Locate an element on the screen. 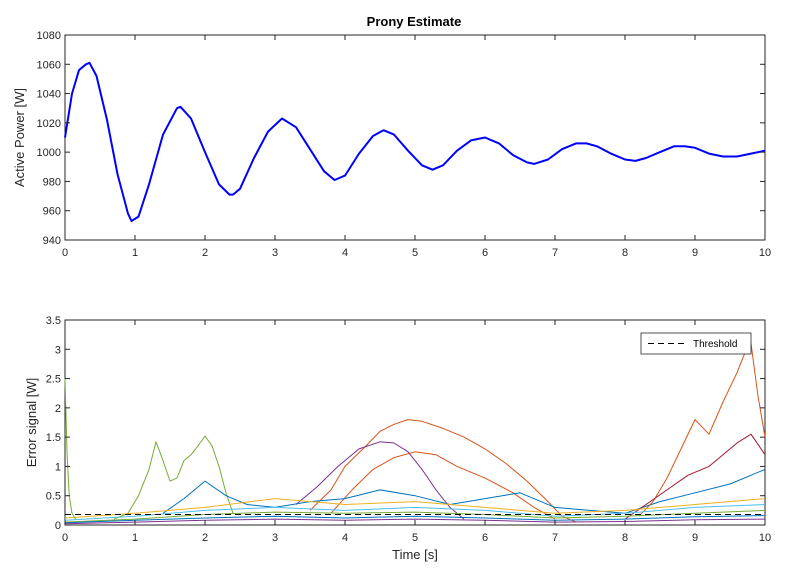 The image size is (787, 579). top-plot-xtick-label: 1 is located at coordinates (135, 253).